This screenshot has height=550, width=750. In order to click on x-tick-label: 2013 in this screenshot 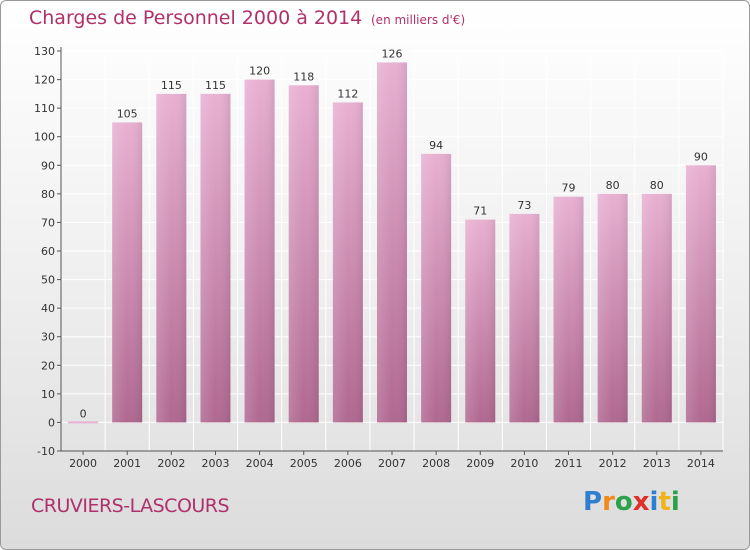, I will do `click(657, 463)`.